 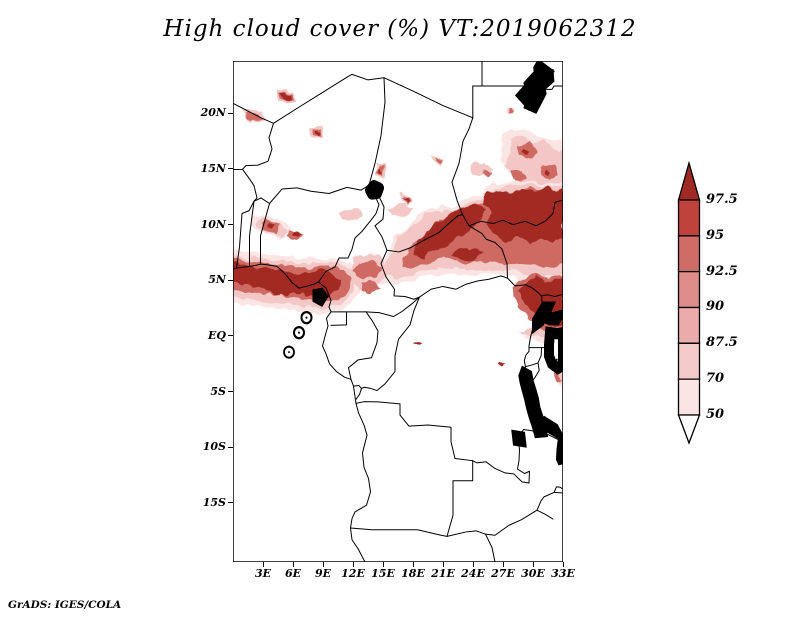 I want to click on lat-tick-label: EQ, so click(x=217, y=335).